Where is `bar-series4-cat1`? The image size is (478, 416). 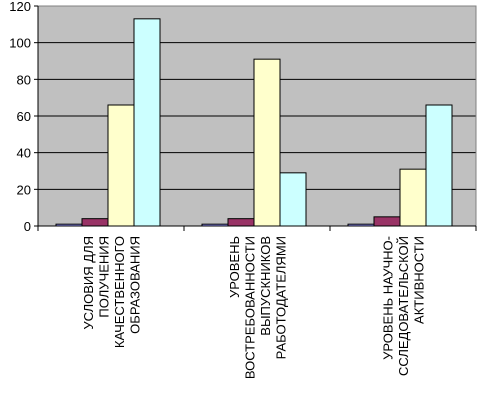
bar-series4-cat1 is located at coordinates (147, 122).